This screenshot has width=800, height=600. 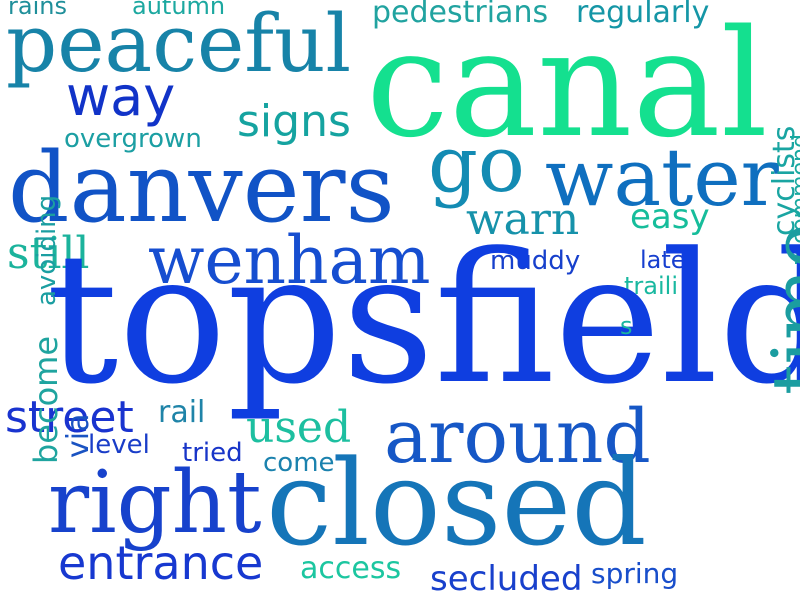 What do you see at coordinates (523, 219) in the screenshot?
I see `word-warn: warn` at bounding box center [523, 219].